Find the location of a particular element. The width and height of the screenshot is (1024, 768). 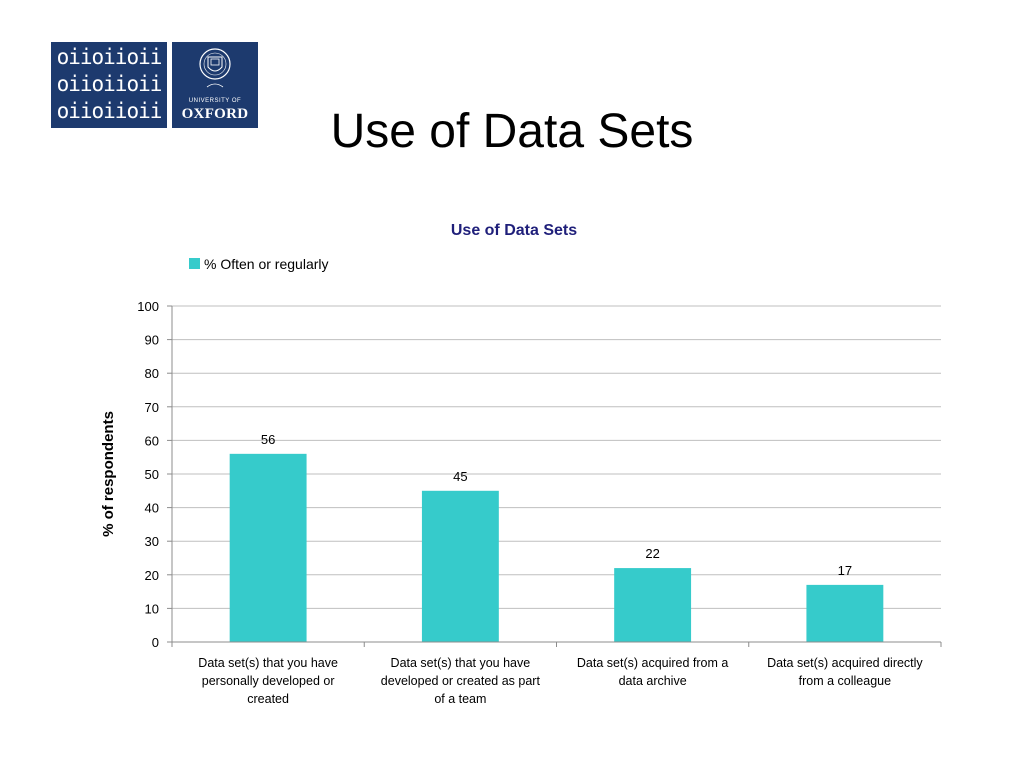

y-tick-label: 30 is located at coordinates (152, 541).